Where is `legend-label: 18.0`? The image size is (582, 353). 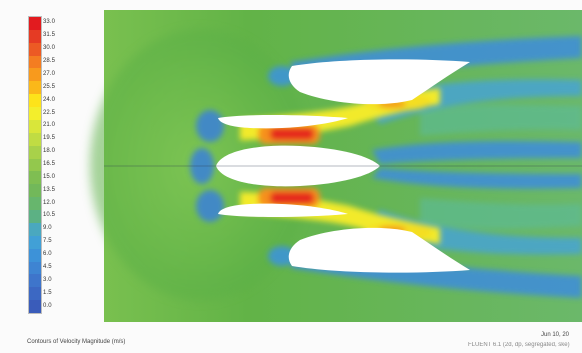
legend-label: 18.0 is located at coordinates (49, 151).